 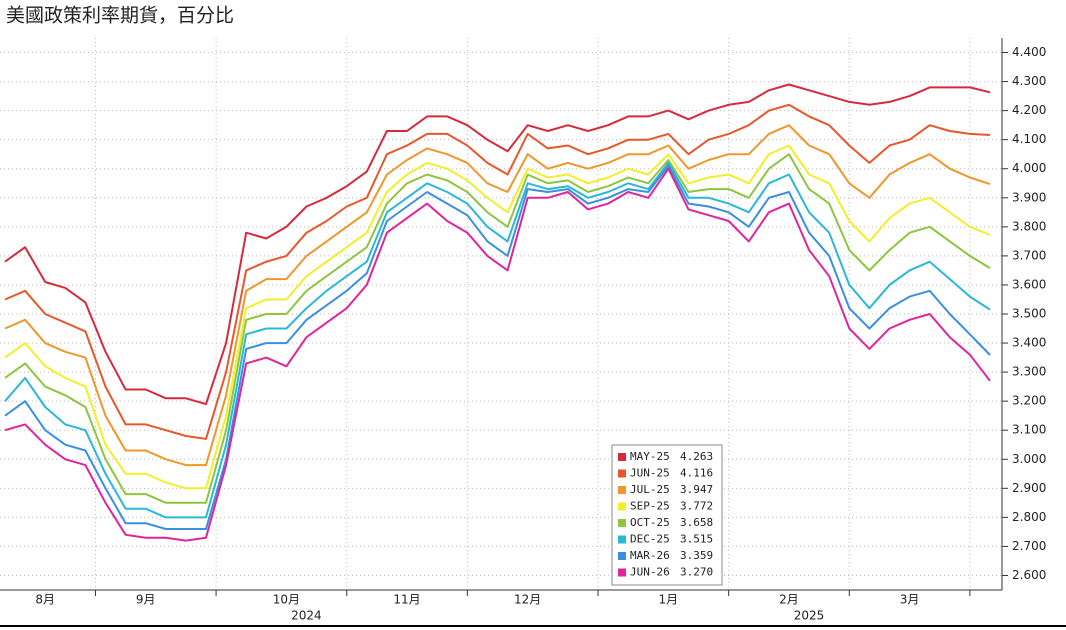 I want to click on legend-label: MAR-26, so click(x=650, y=555).